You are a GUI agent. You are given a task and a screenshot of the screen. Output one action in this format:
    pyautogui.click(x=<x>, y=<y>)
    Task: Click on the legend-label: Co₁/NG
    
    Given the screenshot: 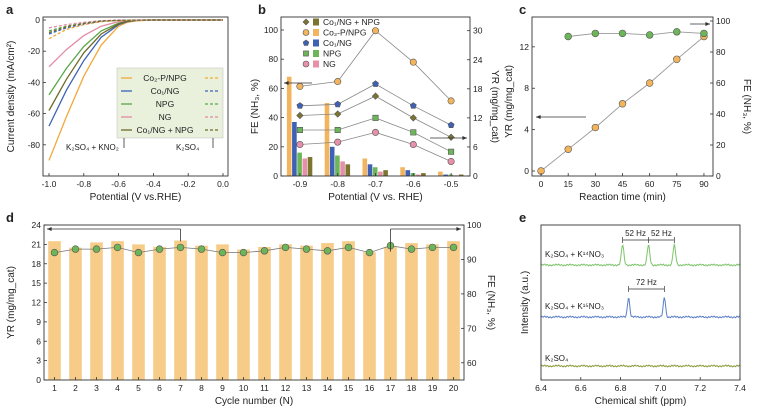 What is the action you would take?
    pyautogui.click(x=165, y=91)
    